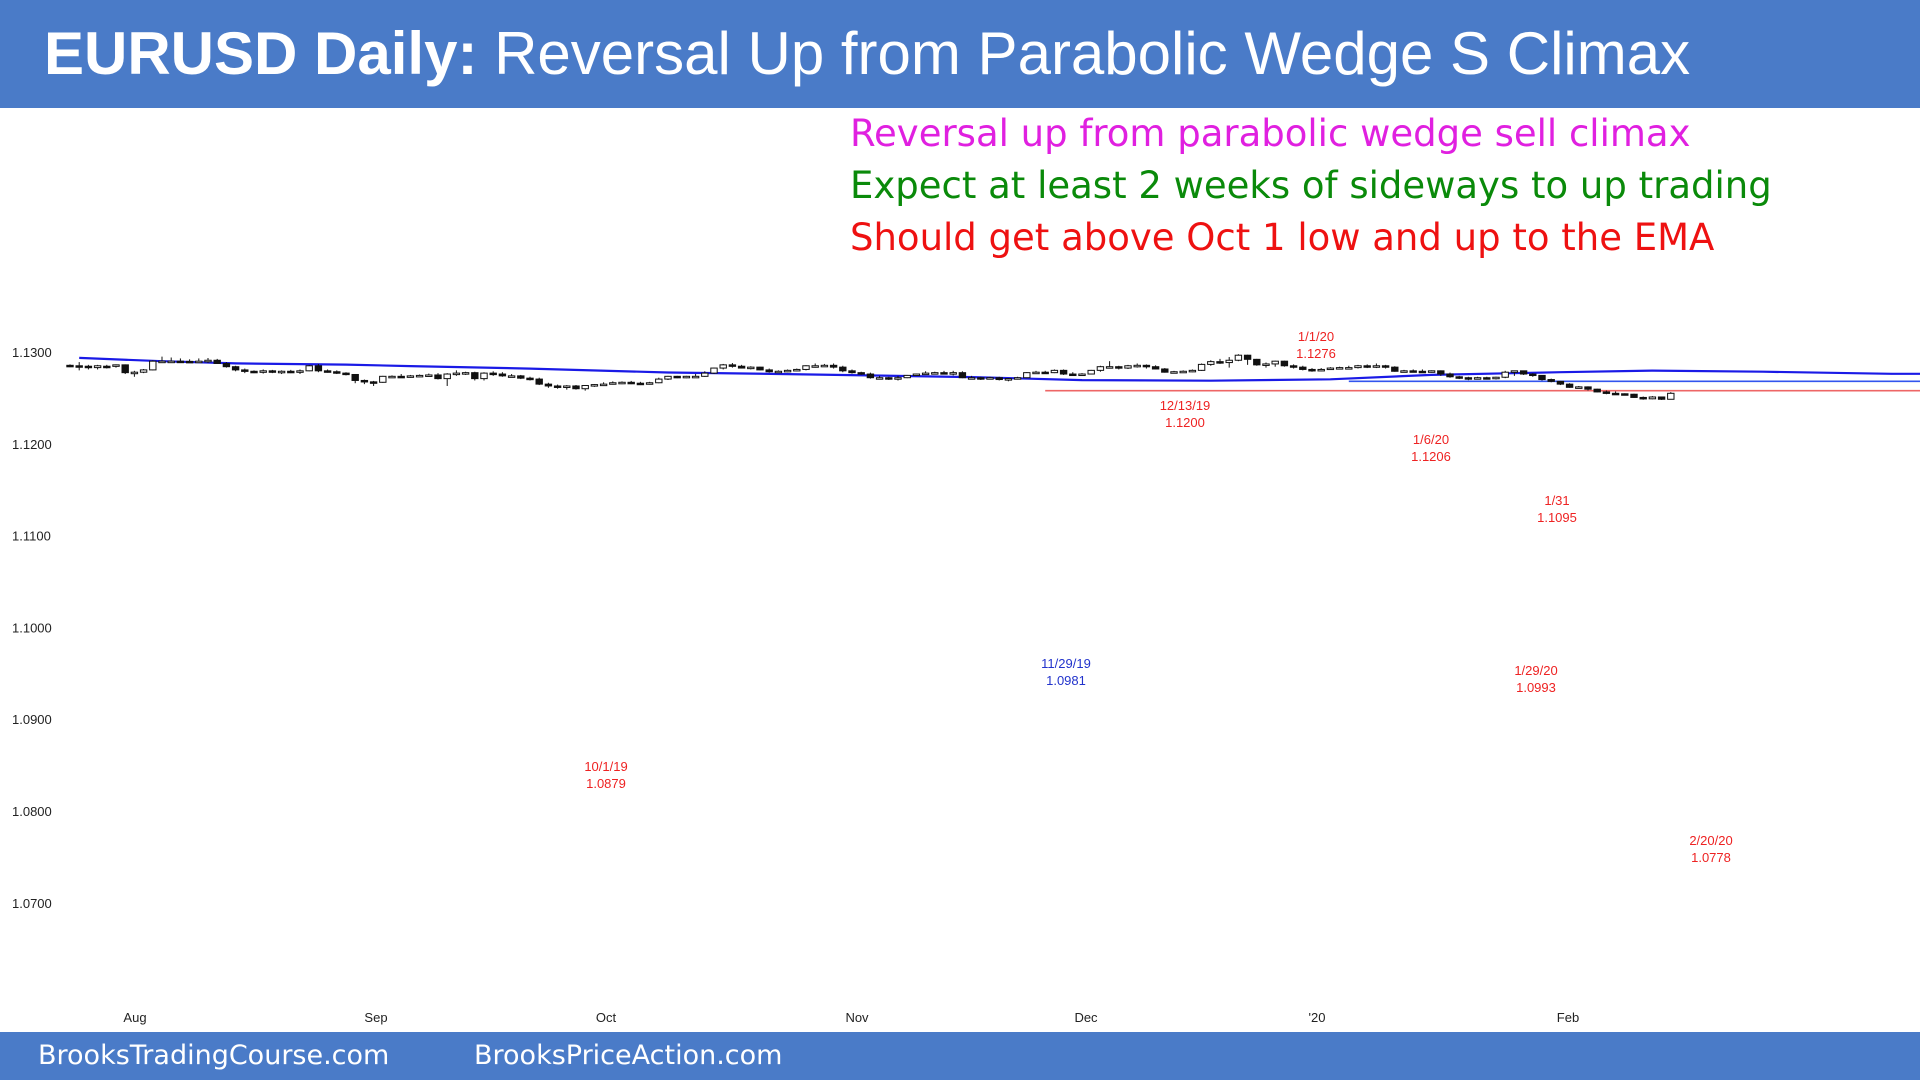 This screenshot has width=1920, height=1080. I want to click on annotation-price: 1.1200, so click(1185, 422).